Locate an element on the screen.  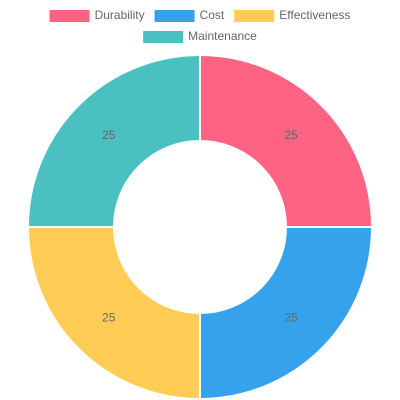
legend-label: Cost is located at coordinates (212, 15).